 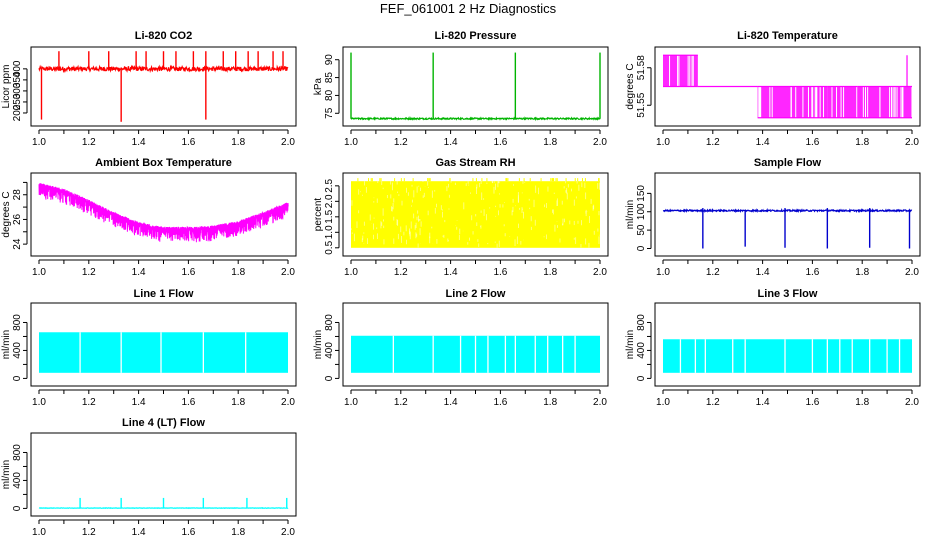 I want to click on y-tick-label: 1.5, so click(x=329, y=216).